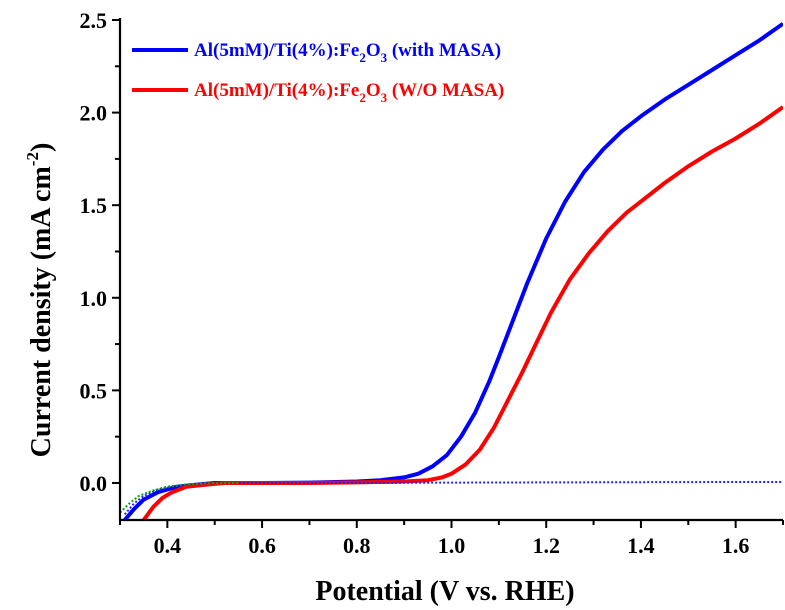 This screenshot has width=785, height=610. I want to click on x-tick-label: 1.2, so click(546, 545).